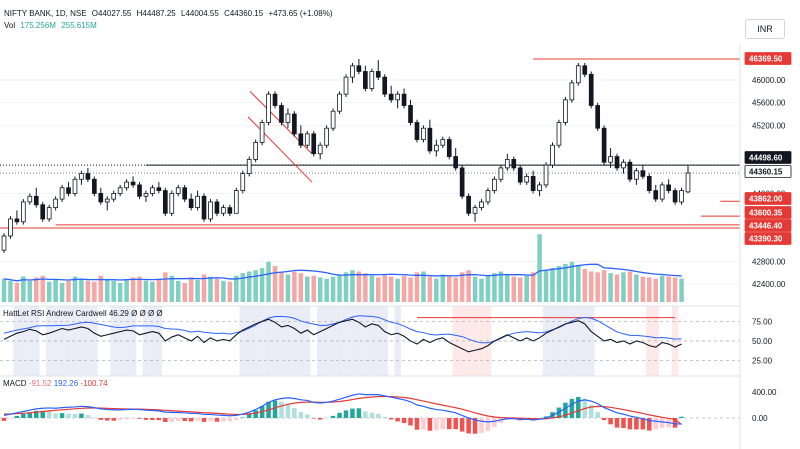  I want to click on macd-legend: MACD -91.52 192.26 -100.74, so click(55, 383).